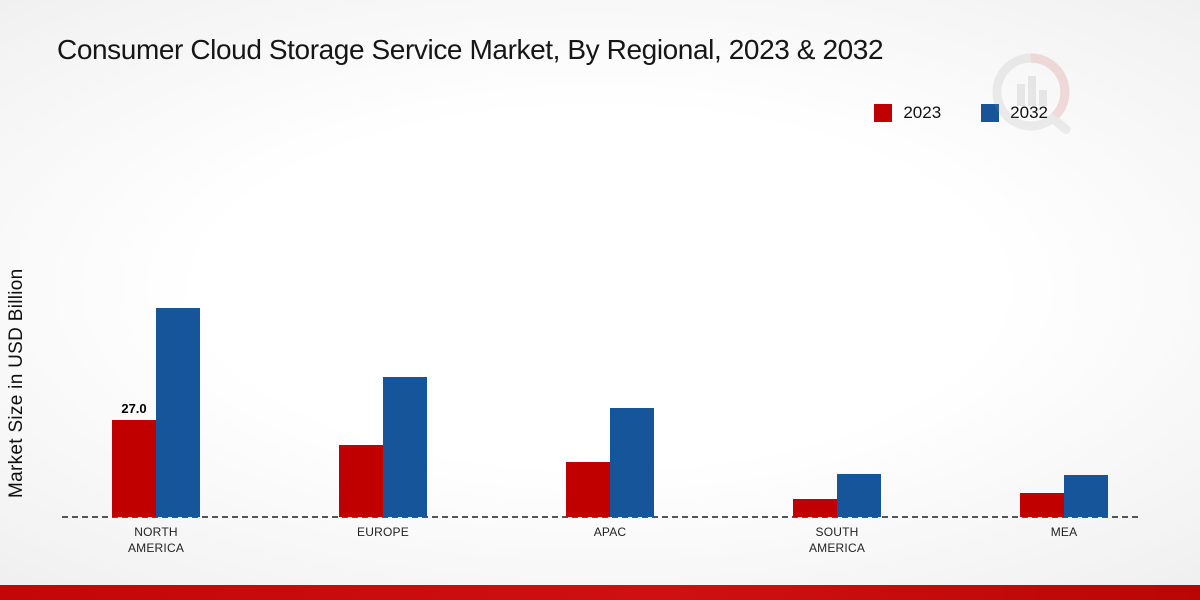 The width and height of the screenshot is (1200, 600). I want to click on legend: 2023 2032, so click(961, 113).